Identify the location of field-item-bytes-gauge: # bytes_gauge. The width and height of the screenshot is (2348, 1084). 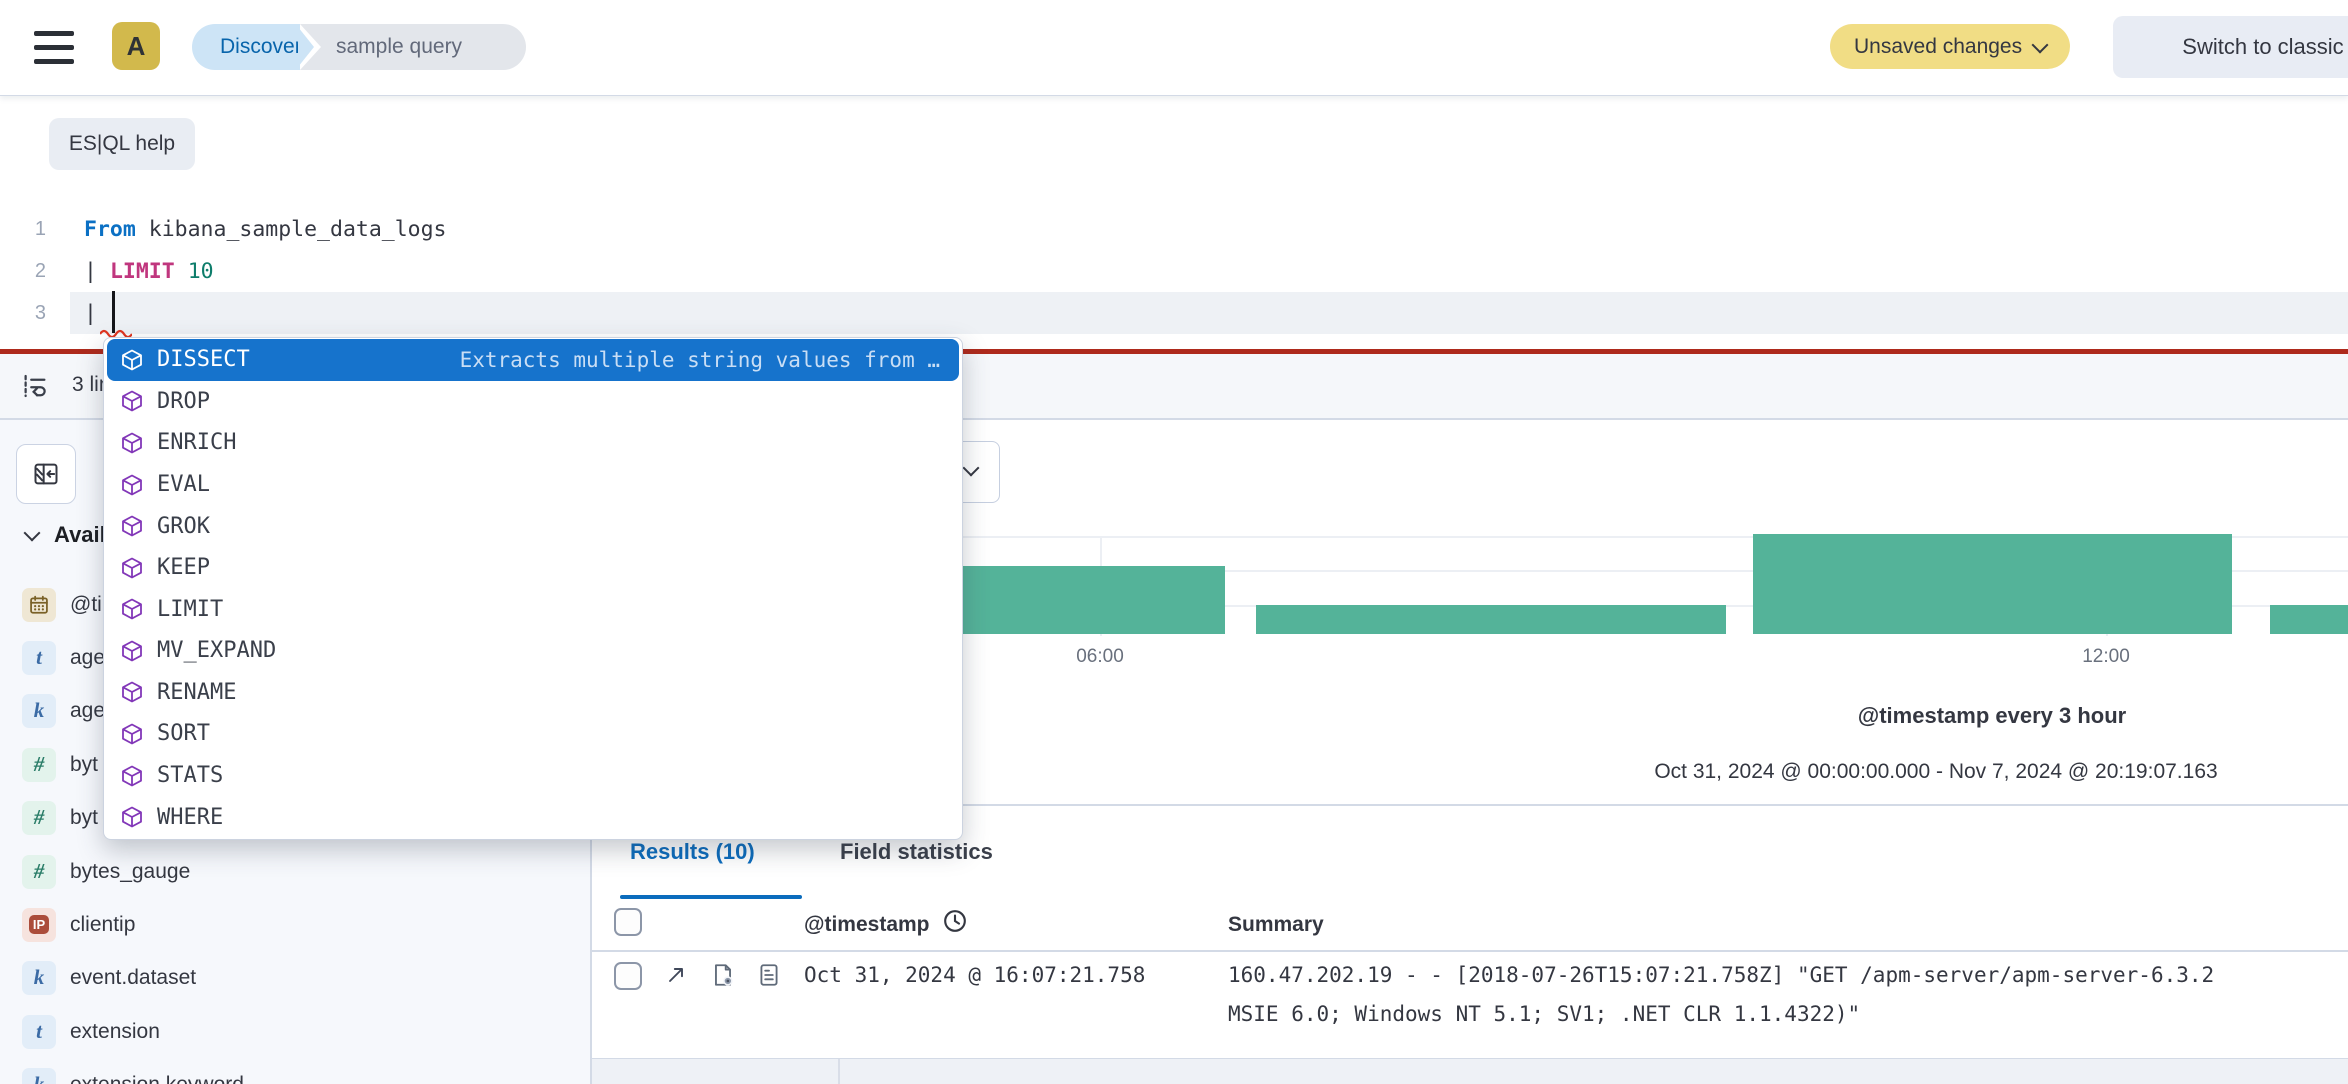
(295, 871).